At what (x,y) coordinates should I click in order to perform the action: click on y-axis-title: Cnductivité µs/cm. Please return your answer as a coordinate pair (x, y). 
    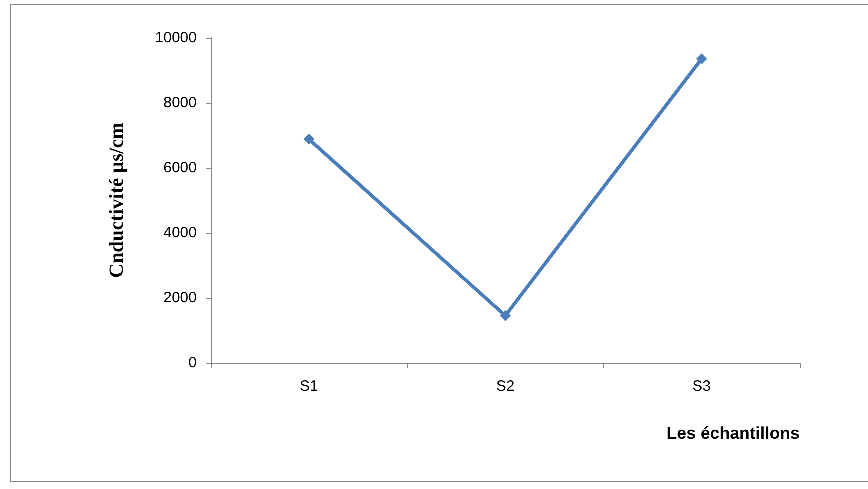
    Looking at the image, I should click on (117, 200).